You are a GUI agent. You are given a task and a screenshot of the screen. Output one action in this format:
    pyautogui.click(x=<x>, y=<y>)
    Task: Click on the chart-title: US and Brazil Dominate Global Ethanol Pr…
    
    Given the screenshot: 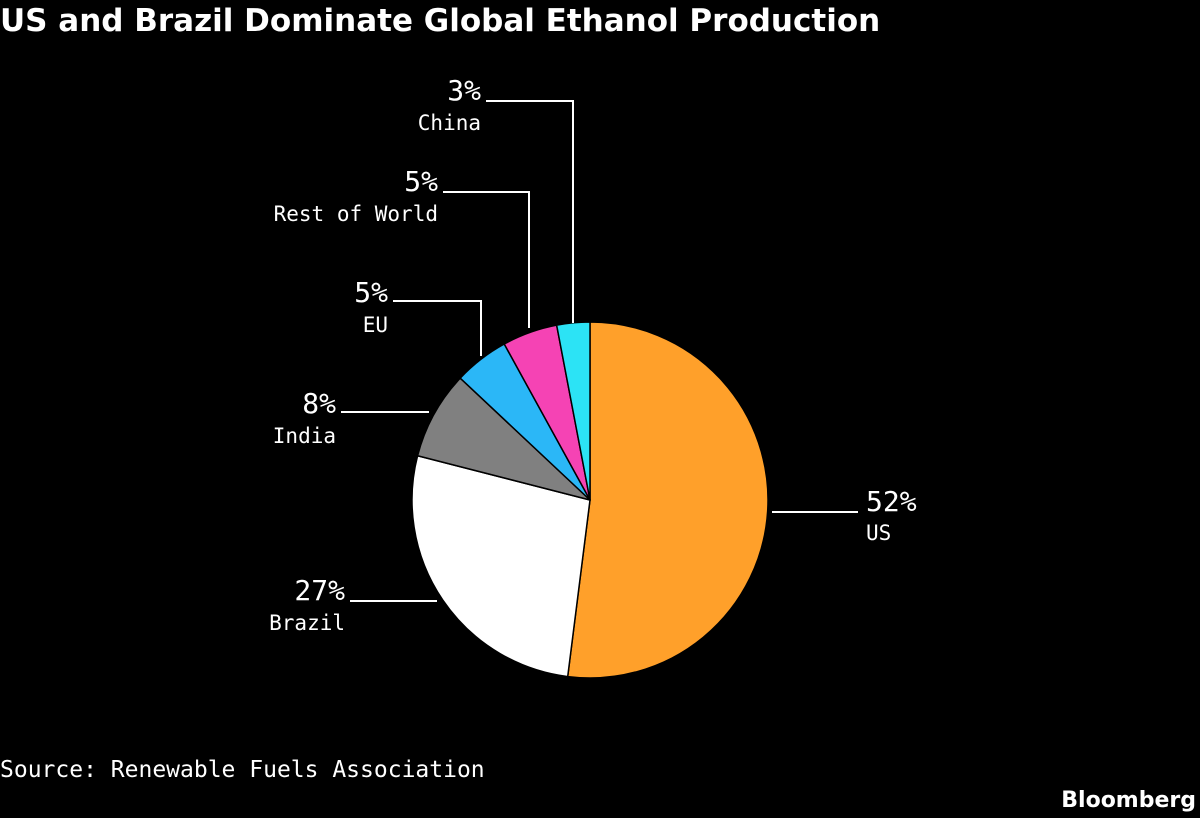 What is the action you would take?
    pyautogui.click(x=440, y=21)
    